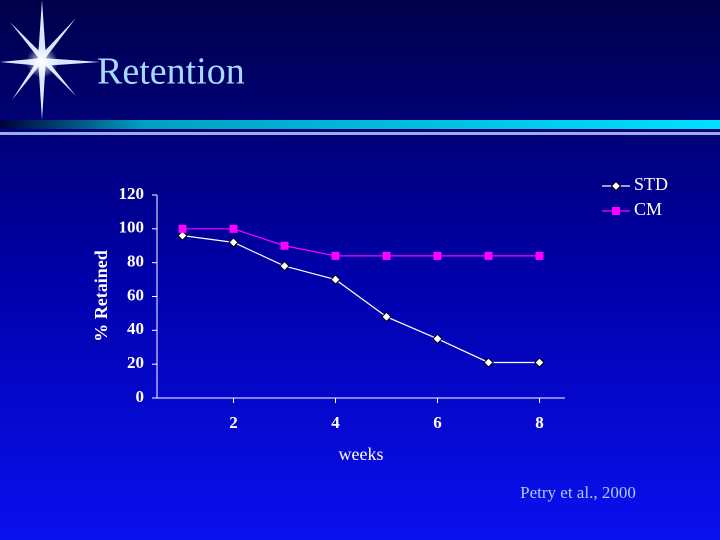 The image size is (720, 540). Describe the element at coordinates (132, 193) in the screenshot. I see `y-tick-label: 120` at that location.